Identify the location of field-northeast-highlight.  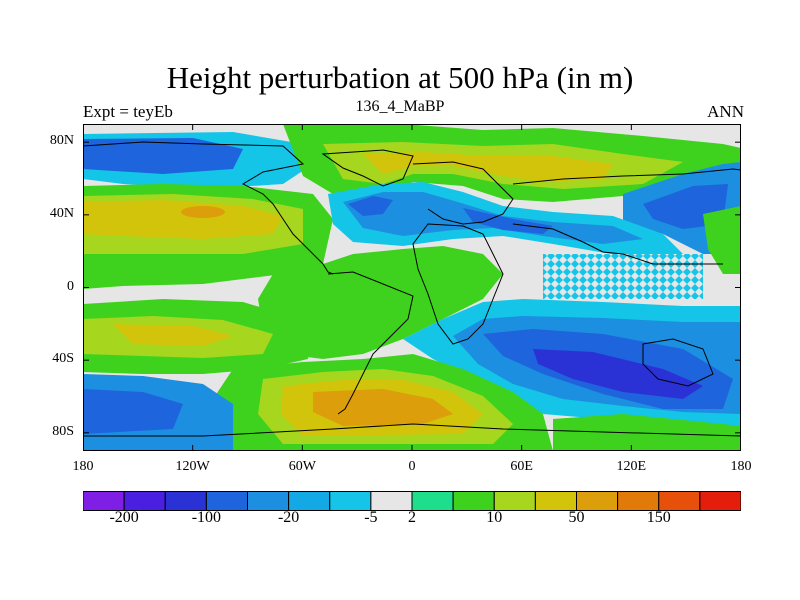
(722, 240).